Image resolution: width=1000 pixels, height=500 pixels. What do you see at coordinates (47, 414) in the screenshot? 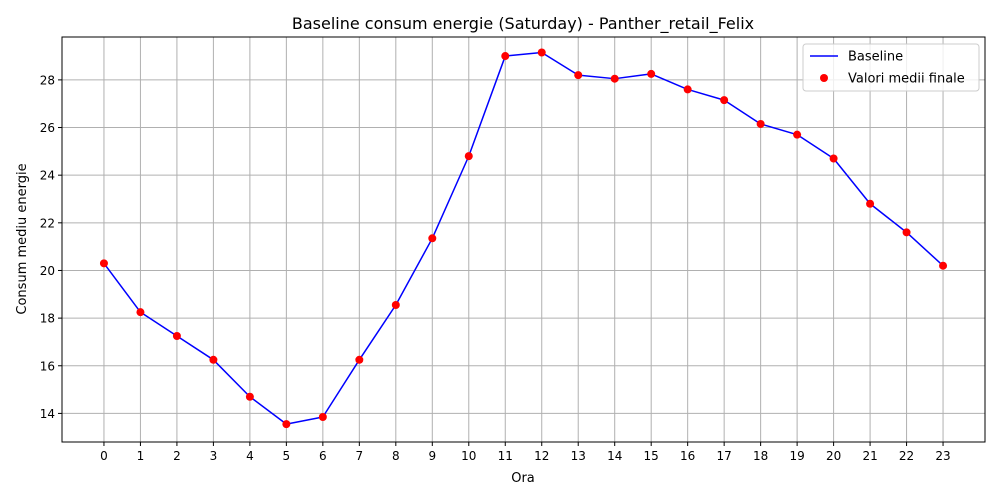
I see `y-tick-label: 14` at bounding box center [47, 414].